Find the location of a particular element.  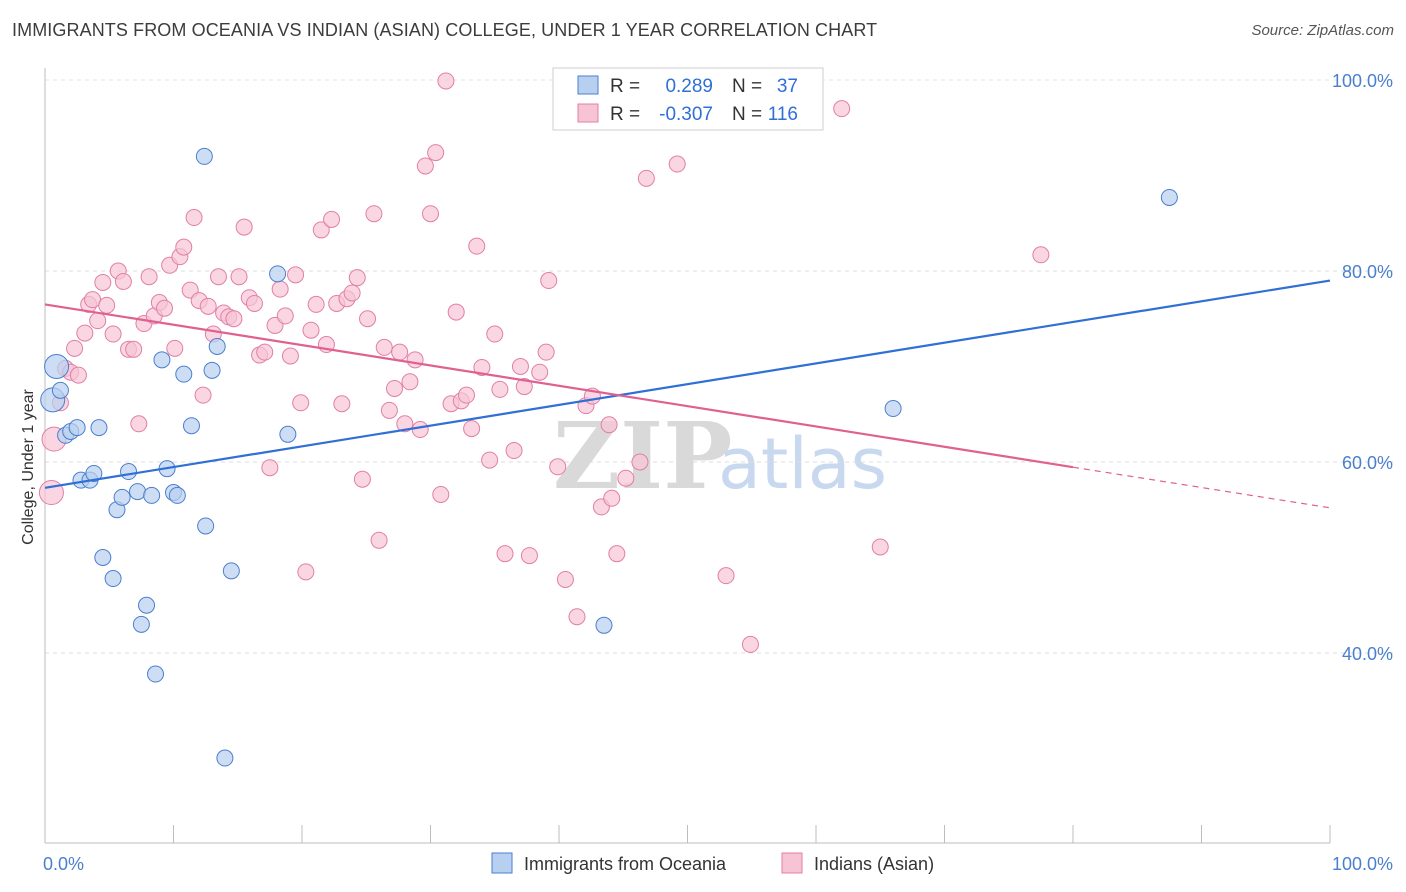

legend-swatch-oceania is located at coordinates (502, 863).